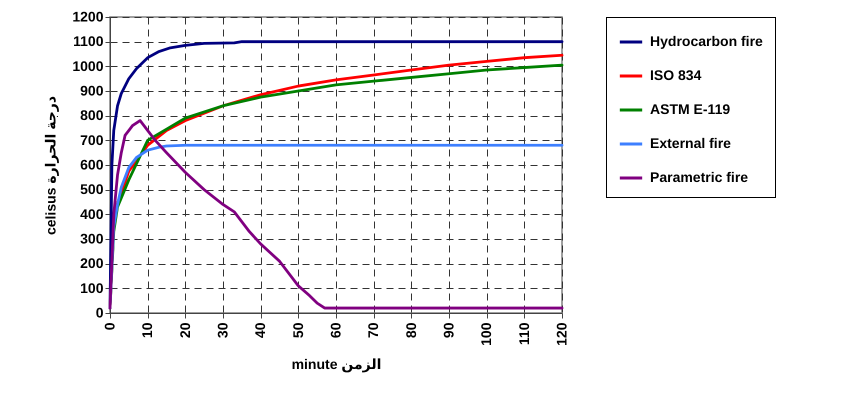 The width and height of the screenshot is (852, 404). Describe the element at coordinates (410, 330) in the screenshot. I see `x-tick-label: 80` at that location.